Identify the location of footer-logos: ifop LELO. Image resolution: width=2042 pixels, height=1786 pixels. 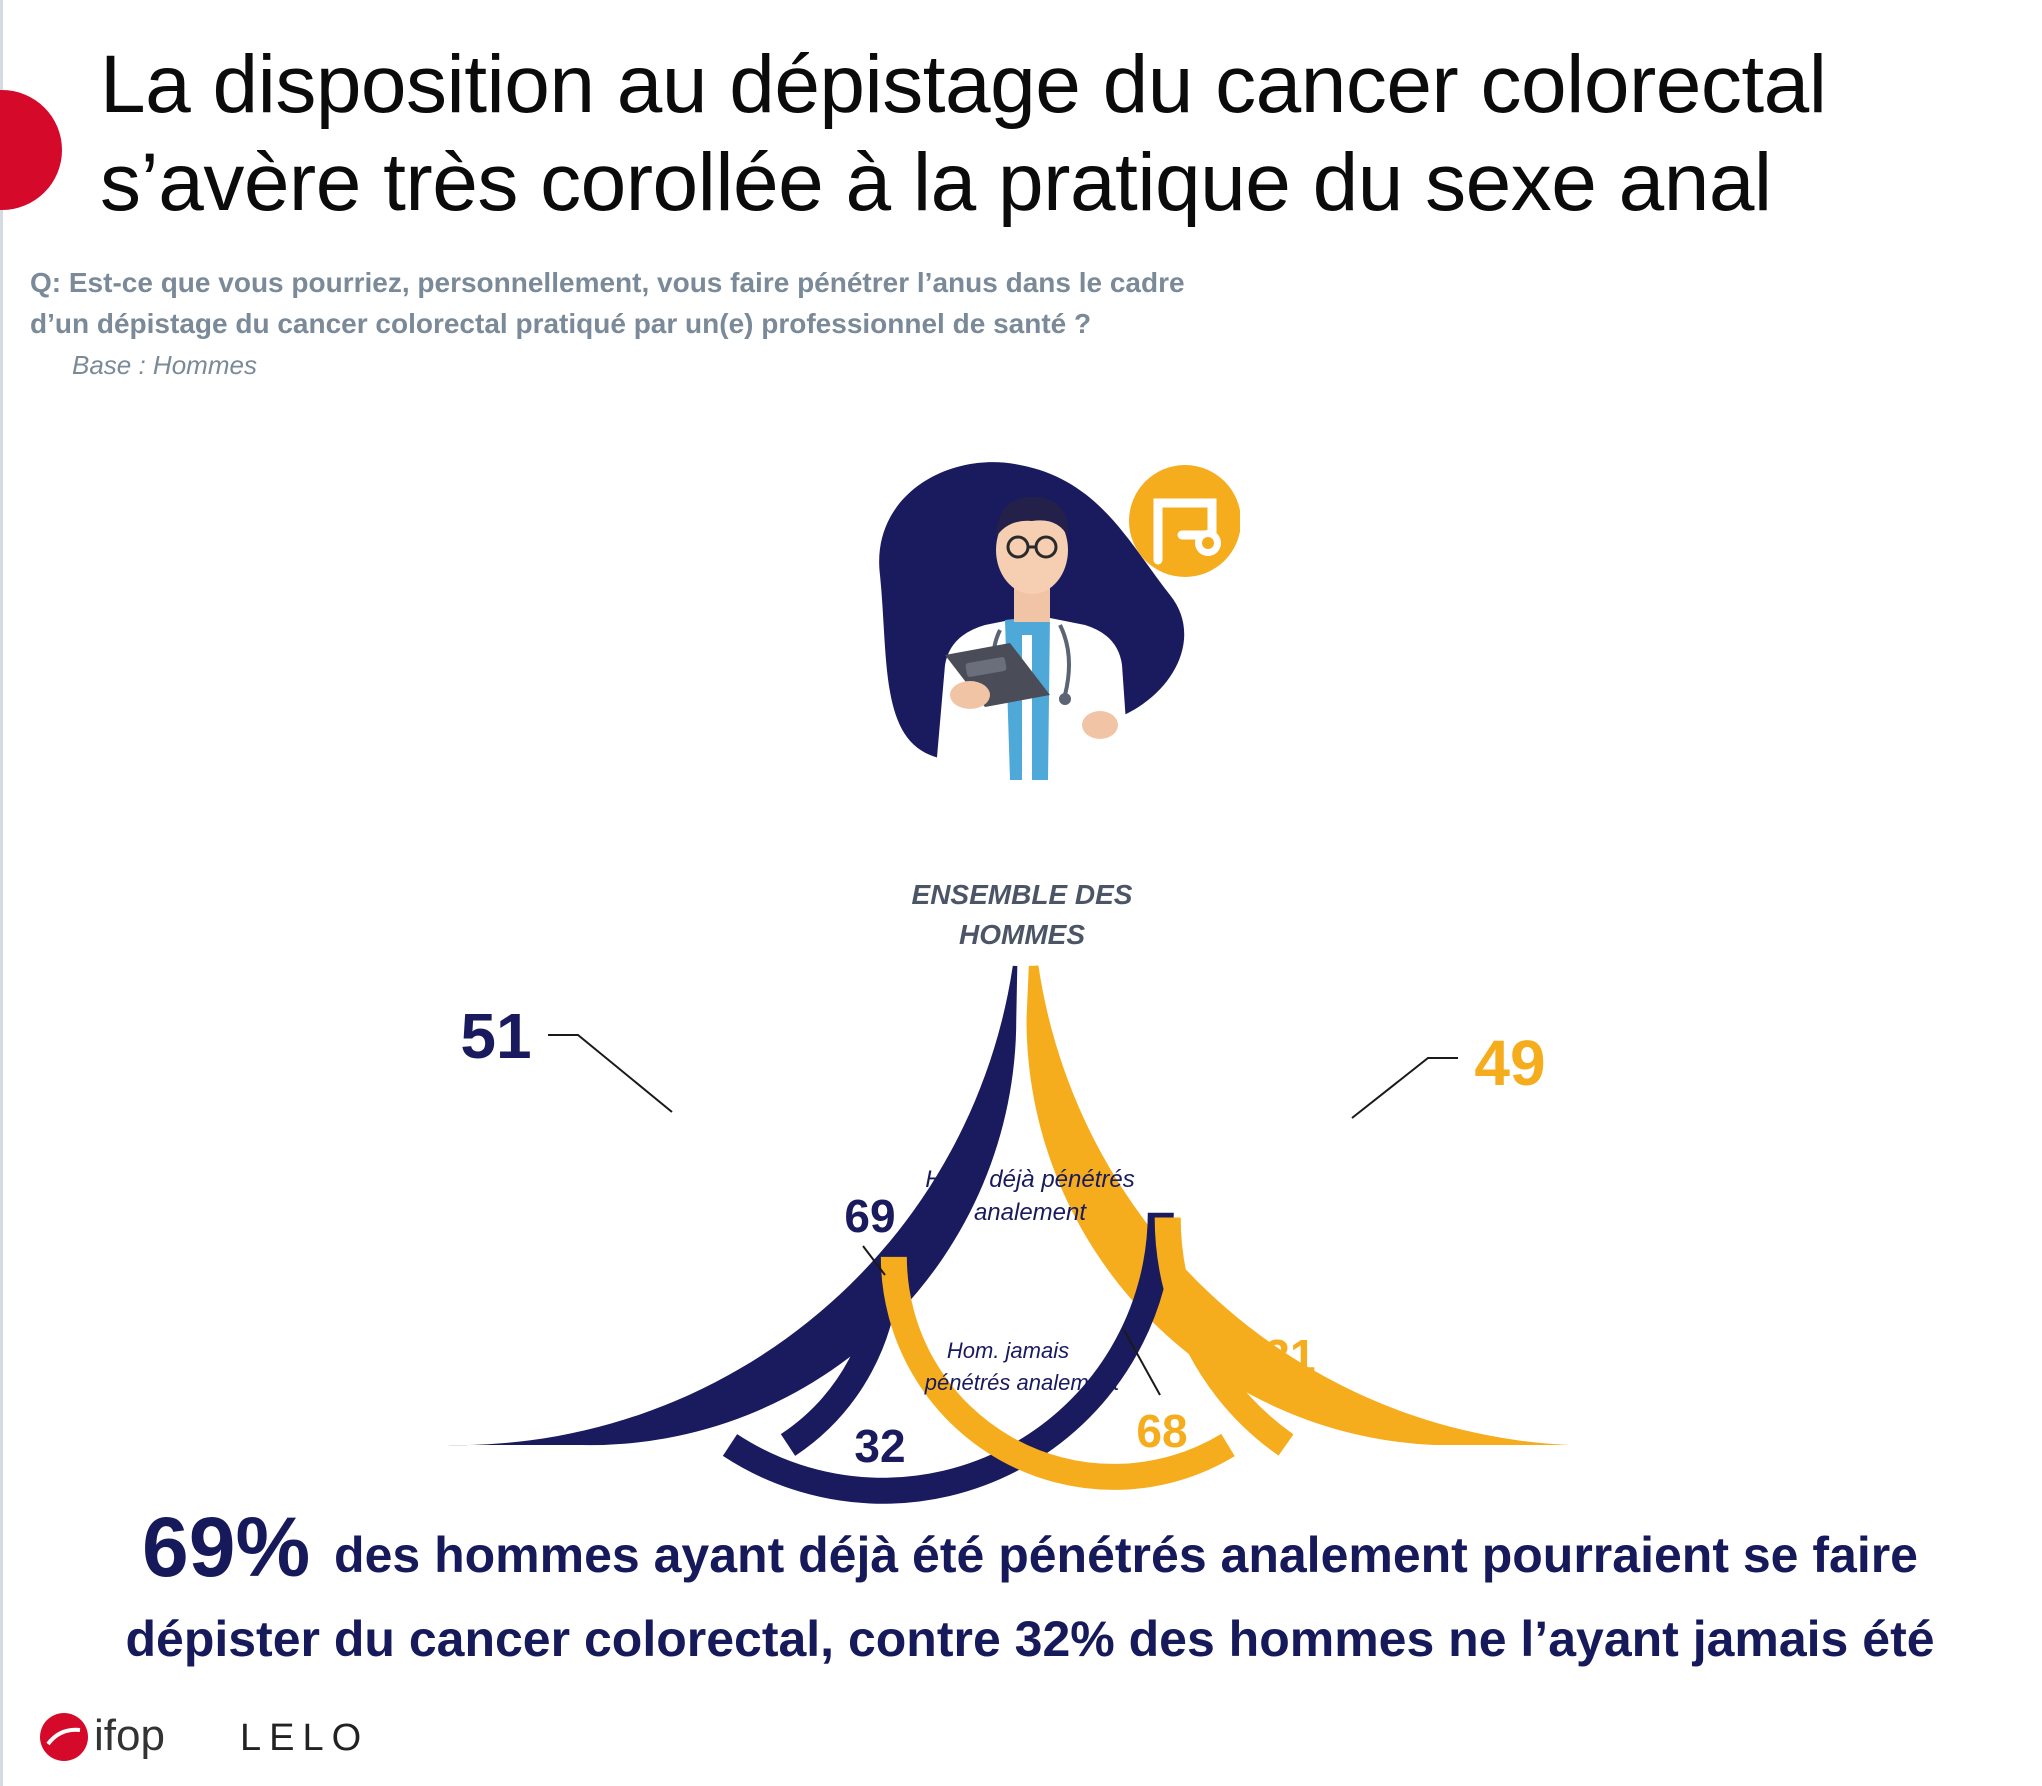
(204, 1736).